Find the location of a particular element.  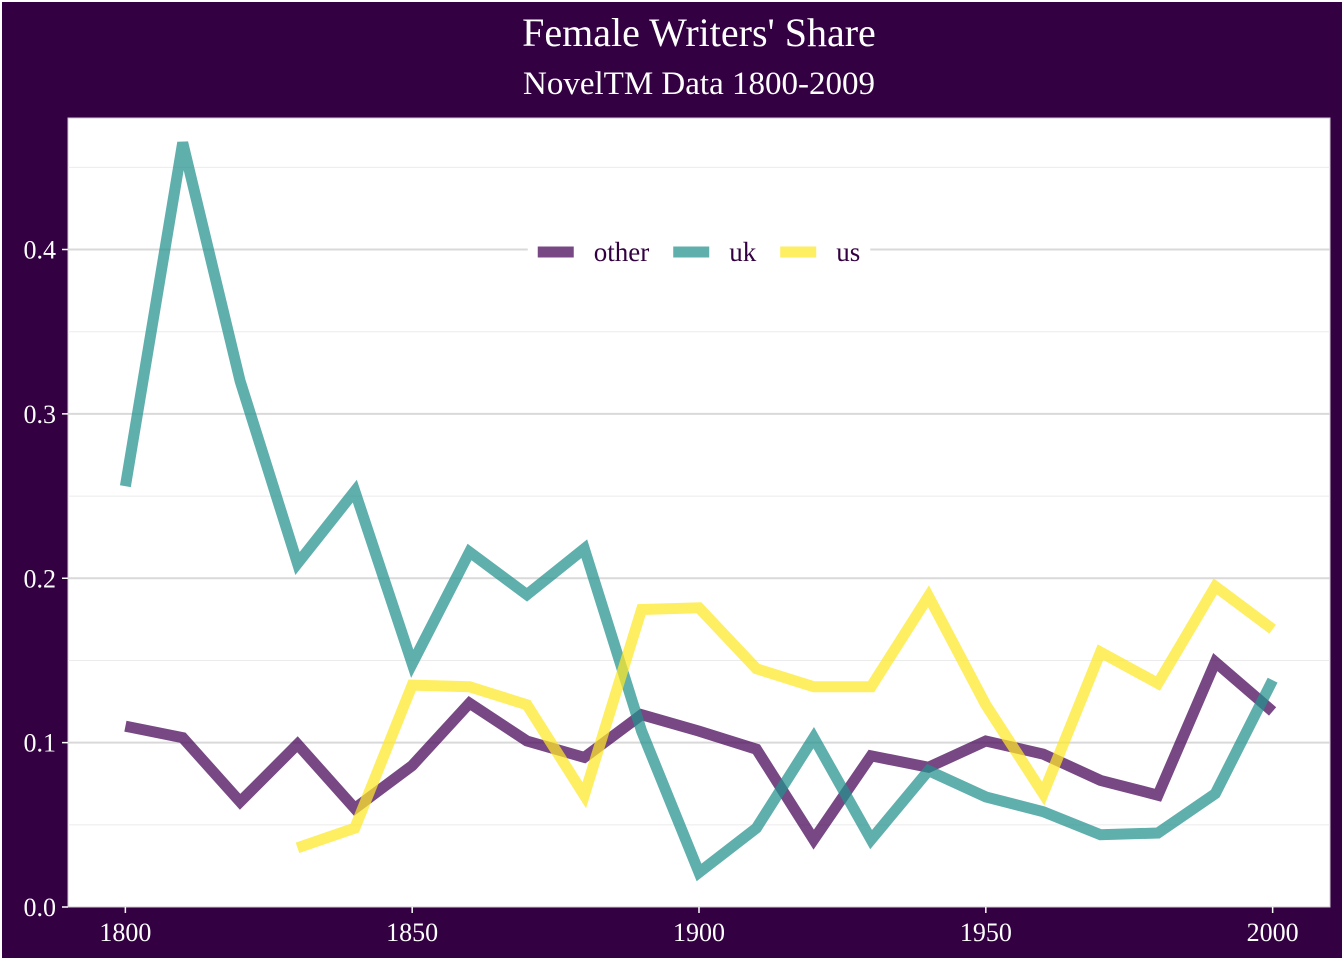

y-tick-label: 0.0 is located at coordinates (40, 907).